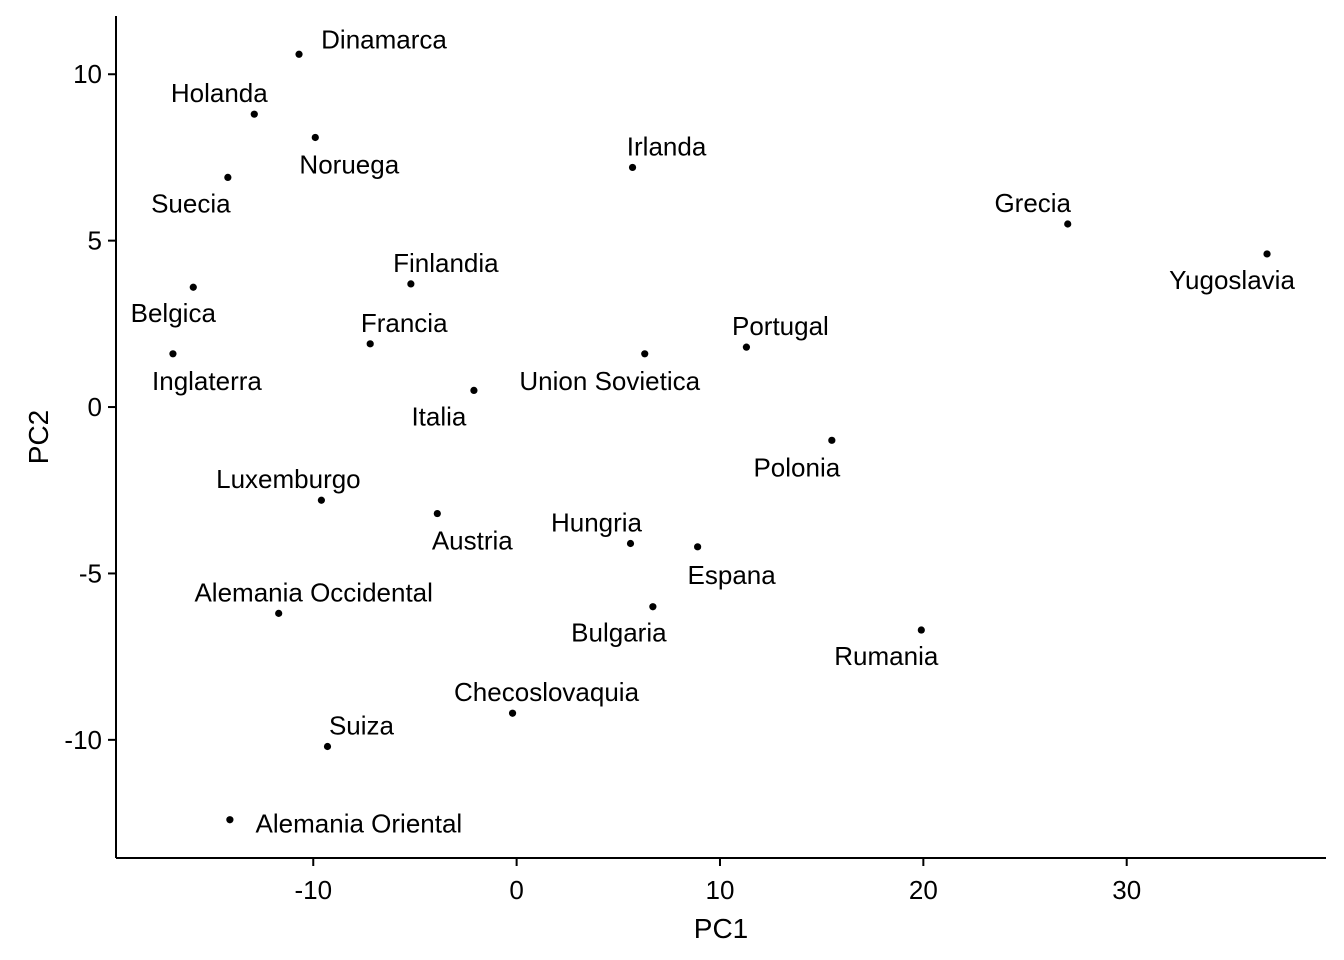  Describe the element at coordinates (219, 93) in the screenshot. I see `point-label: Holanda` at that location.